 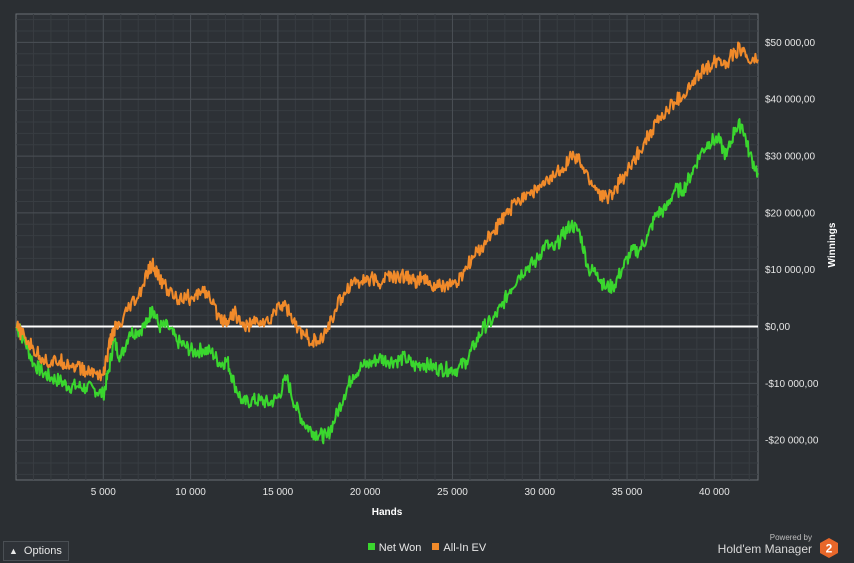 I want to click on y-tick-label: $40 000,00, so click(x=790, y=100).